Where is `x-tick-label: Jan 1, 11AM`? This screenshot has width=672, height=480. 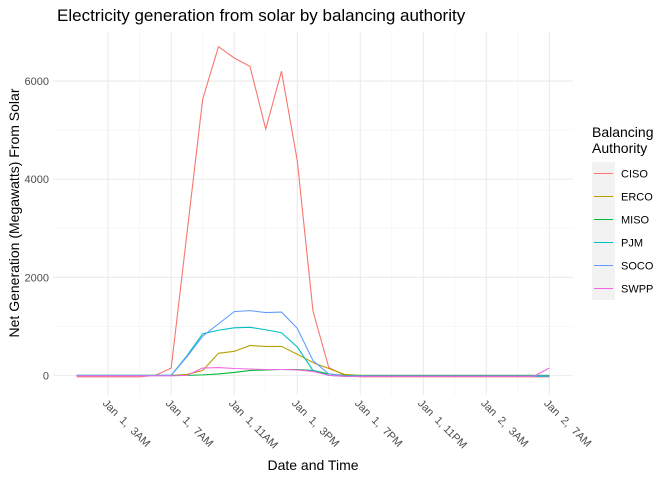
x-tick-label: Jan 1, 11AM is located at coordinates (253, 425).